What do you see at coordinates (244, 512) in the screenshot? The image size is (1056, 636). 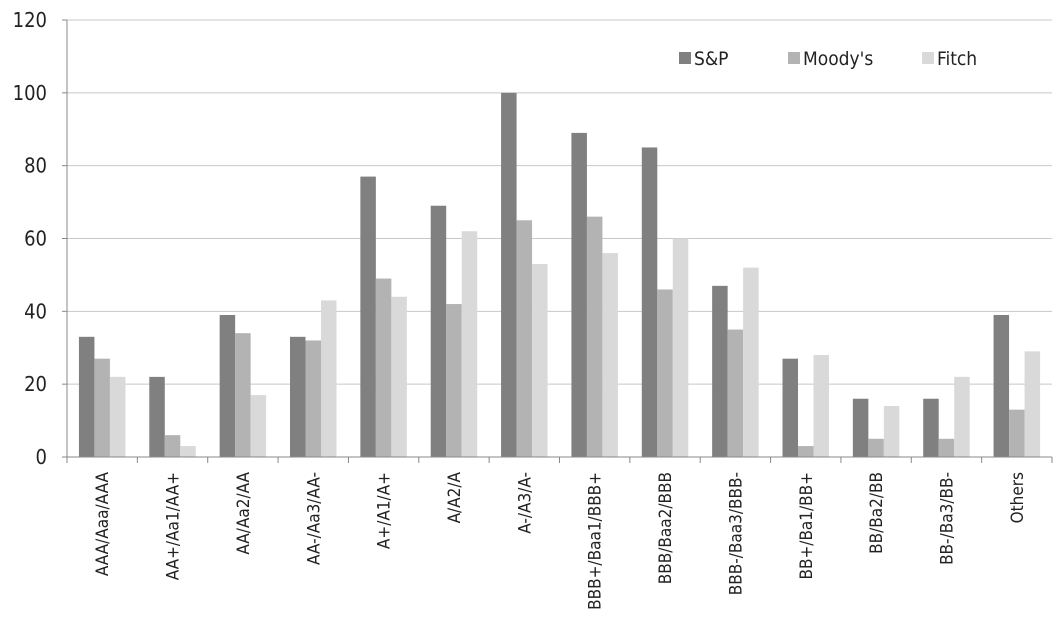 I see `x-tick-label-2: AA/Aa2/AA` at bounding box center [244, 512].